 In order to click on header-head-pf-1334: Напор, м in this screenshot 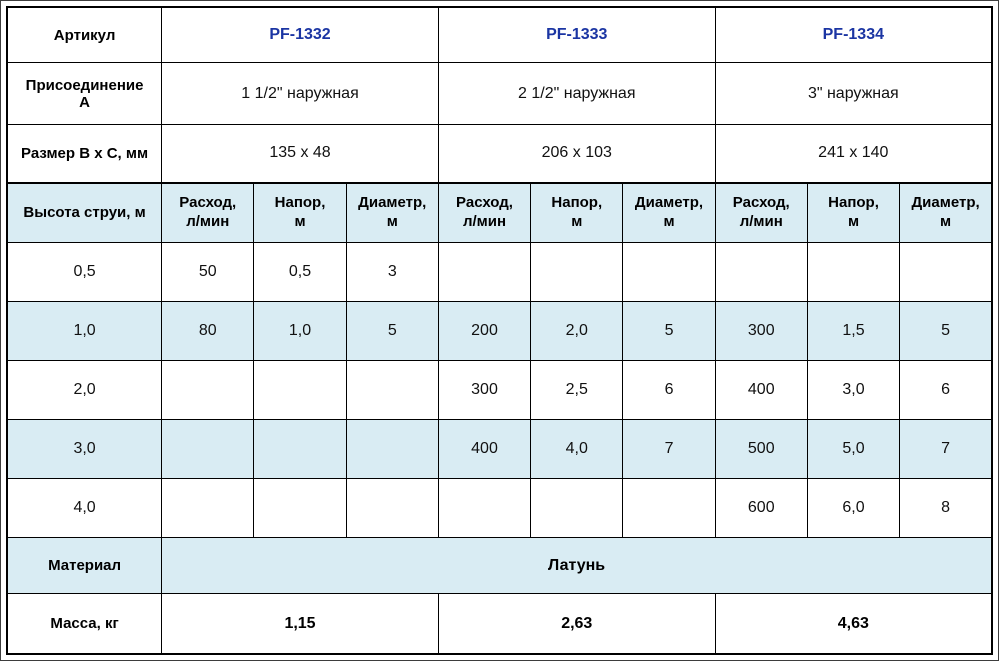, I will do `click(853, 212)`.